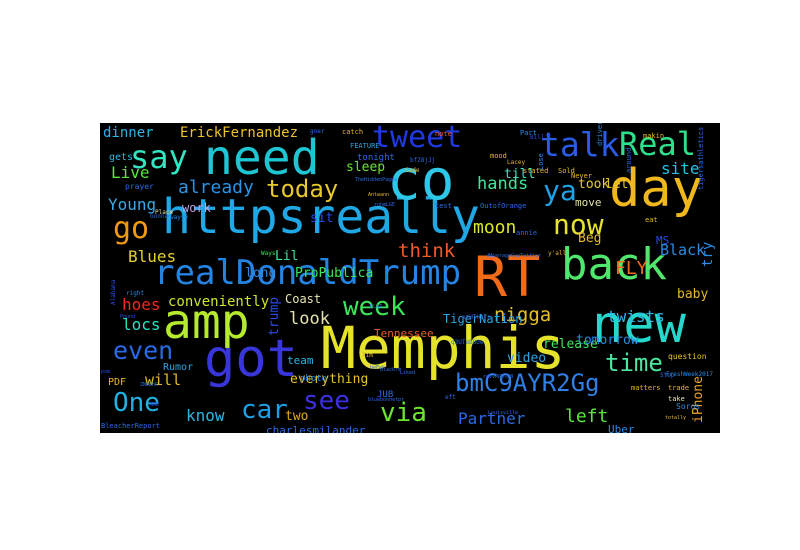  I want to click on word: Pound, so click(128, 317).